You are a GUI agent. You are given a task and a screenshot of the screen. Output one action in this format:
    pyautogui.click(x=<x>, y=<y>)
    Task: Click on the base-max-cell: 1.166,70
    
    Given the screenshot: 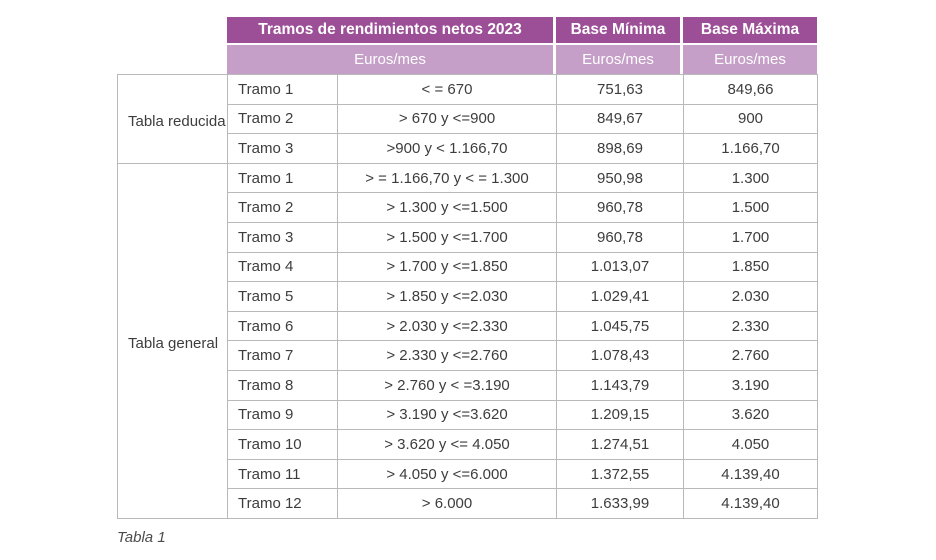 What is the action you would take?
    pyautogui.click(x=750, y=148)
    